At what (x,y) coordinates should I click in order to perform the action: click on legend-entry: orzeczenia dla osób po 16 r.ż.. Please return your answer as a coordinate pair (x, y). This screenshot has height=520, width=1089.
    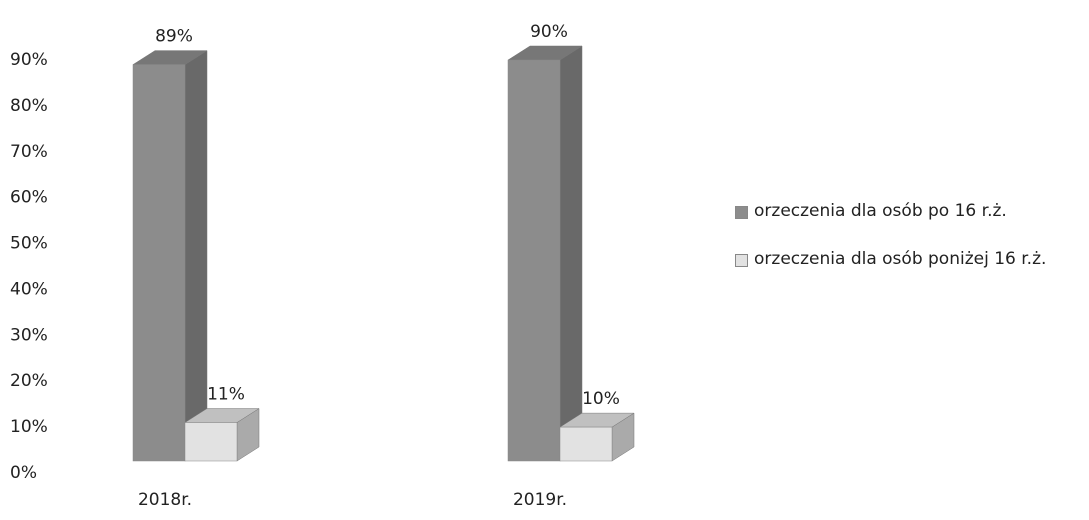
    Looking at the image, I should click on (905, 211).